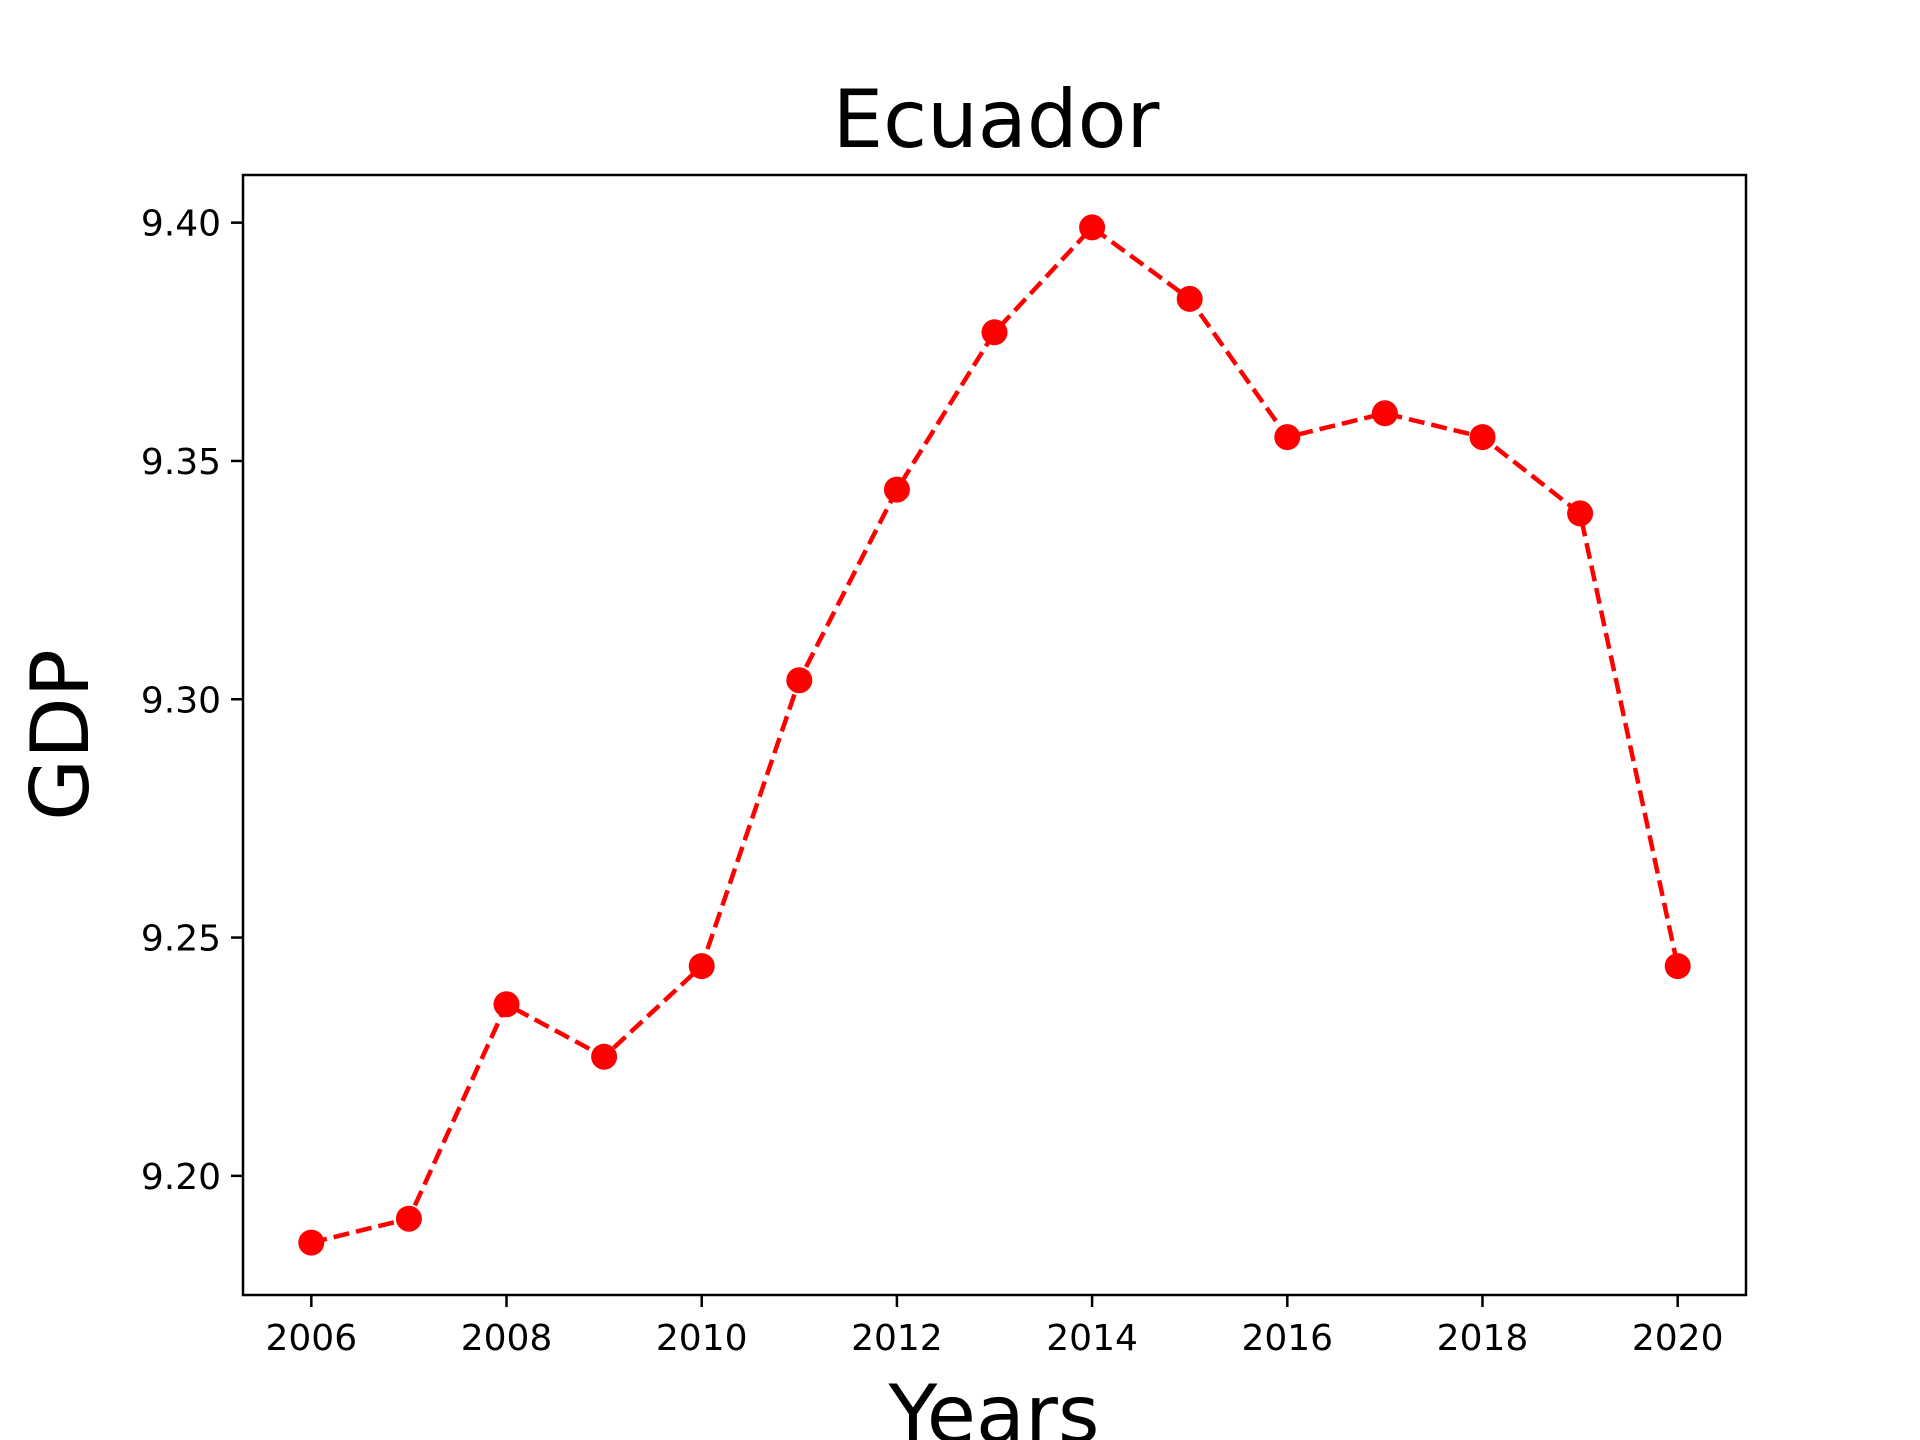 The image size is (1920, 1440). I want to click on x-axis: 2006 2008 2010 2012 2014 2016 2018 2020, so click(995, 1327).